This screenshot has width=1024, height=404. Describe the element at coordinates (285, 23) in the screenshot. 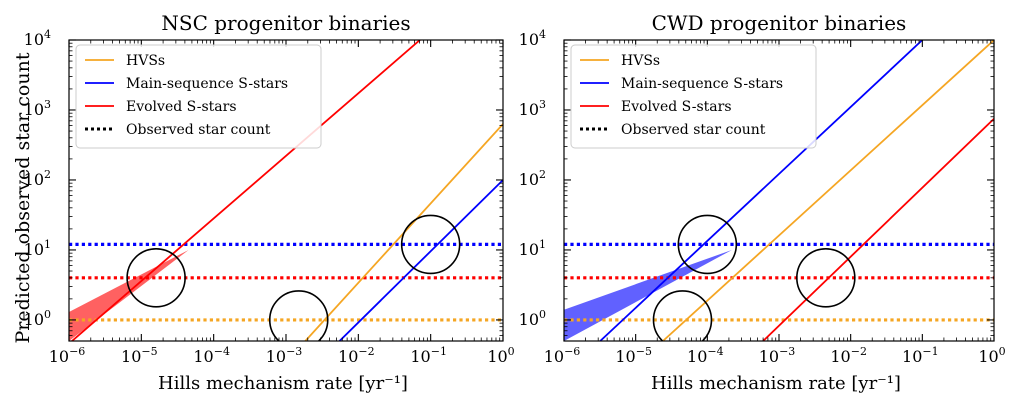

I see `chart-title: NSC progenitor binaries` at that location.